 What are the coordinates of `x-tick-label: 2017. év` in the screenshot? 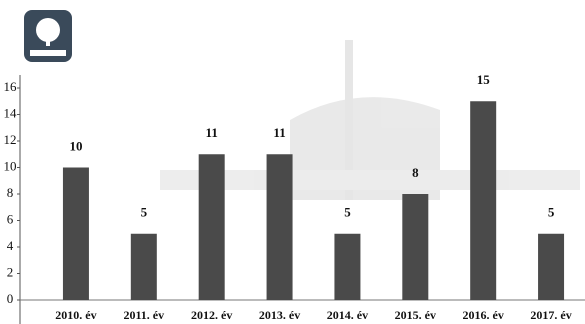 It's located at (550, 315).